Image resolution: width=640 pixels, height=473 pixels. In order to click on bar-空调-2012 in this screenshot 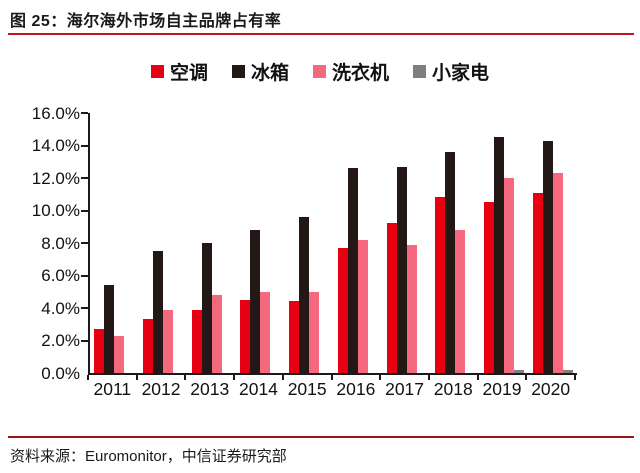, I will do `click(148, 346)`.